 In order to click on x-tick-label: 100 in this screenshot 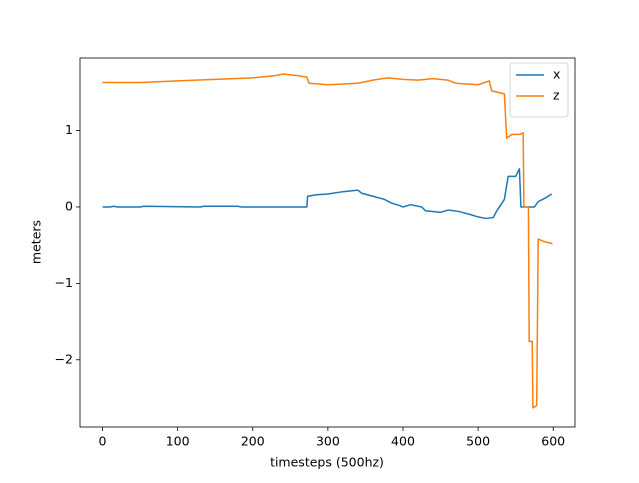, I will do `click(178, 441)`.